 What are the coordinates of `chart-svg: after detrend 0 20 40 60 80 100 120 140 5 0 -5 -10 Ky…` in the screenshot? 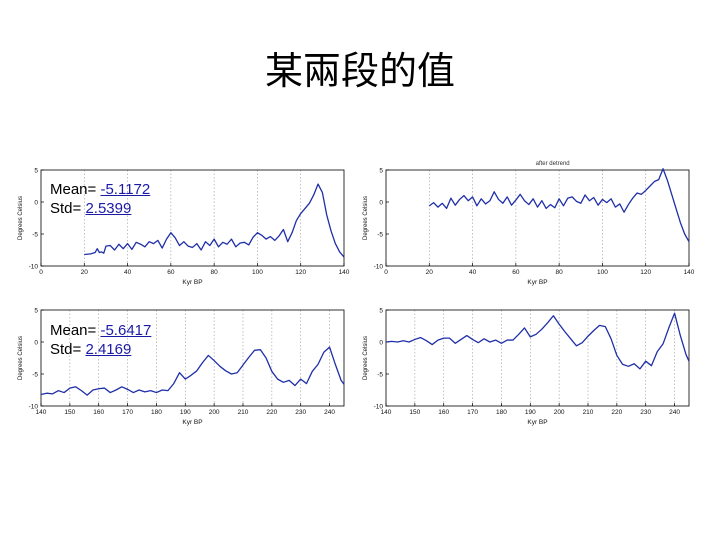 It's located at (529, 223).